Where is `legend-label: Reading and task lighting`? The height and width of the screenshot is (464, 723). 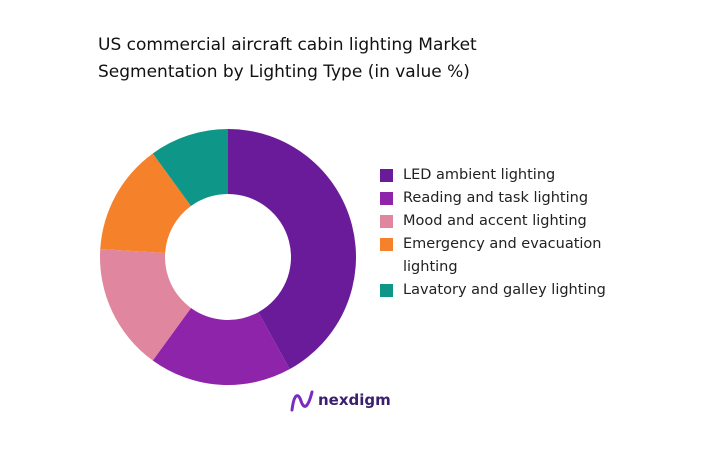
legend-label: Reading and task lighting is located at coordinates (496, 198).